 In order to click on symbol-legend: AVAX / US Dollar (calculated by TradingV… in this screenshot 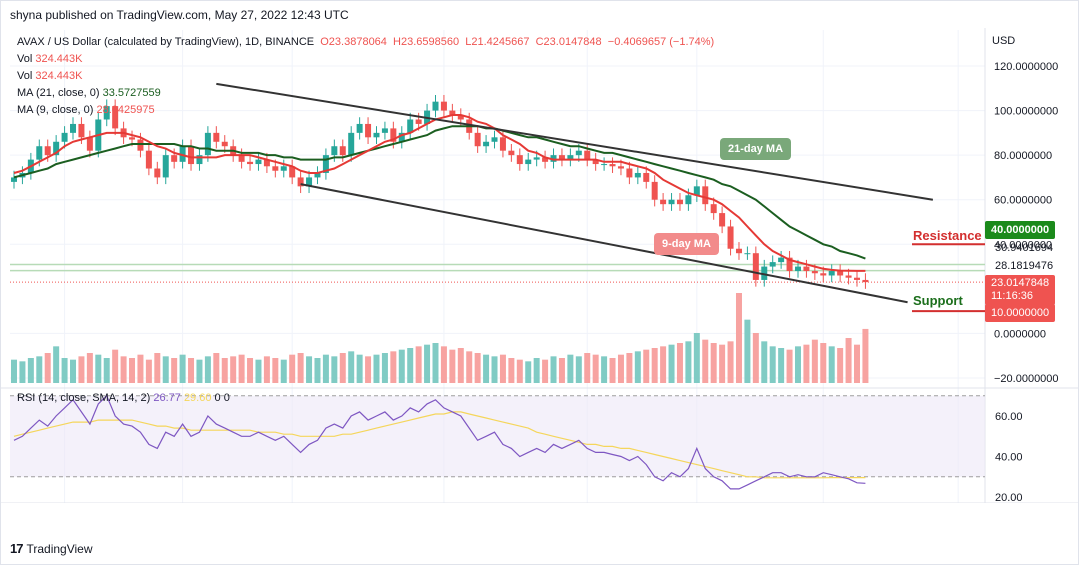, I will do `click(365, 42)`.